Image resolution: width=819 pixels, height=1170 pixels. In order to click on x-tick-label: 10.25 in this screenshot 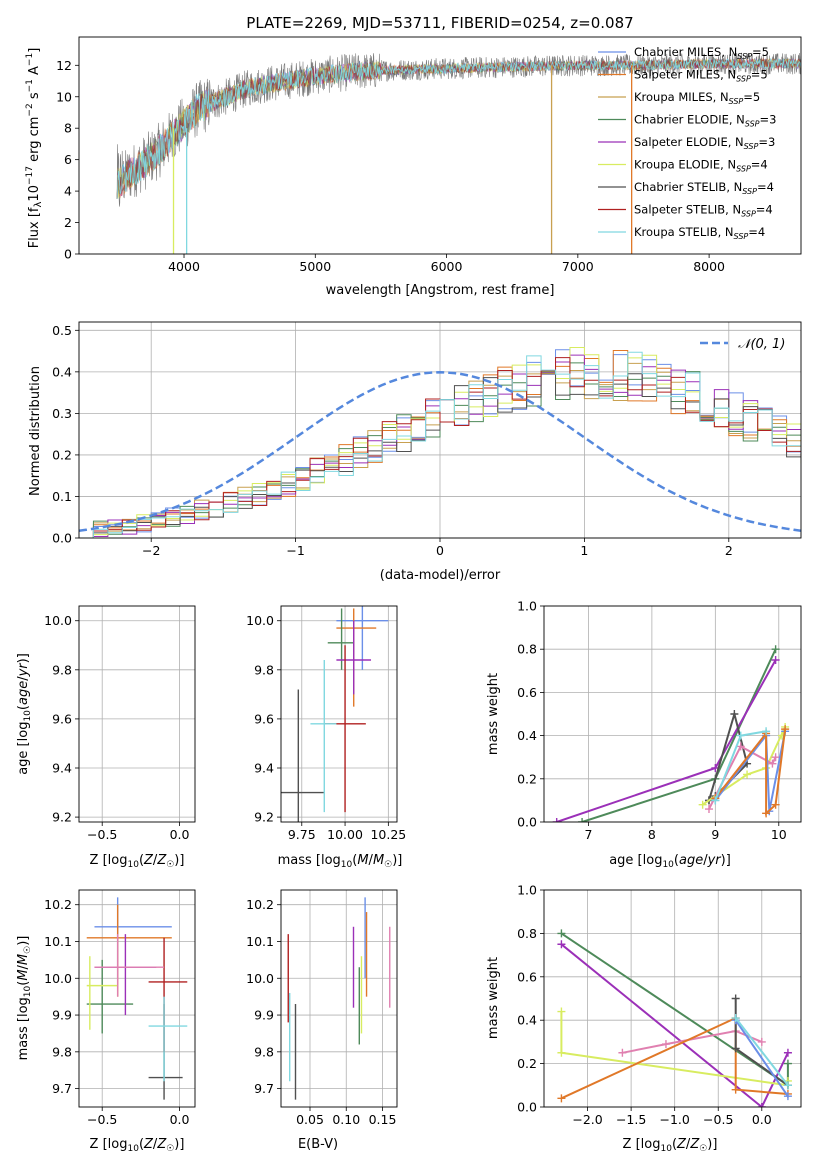, I will do `click(388, 834)`.